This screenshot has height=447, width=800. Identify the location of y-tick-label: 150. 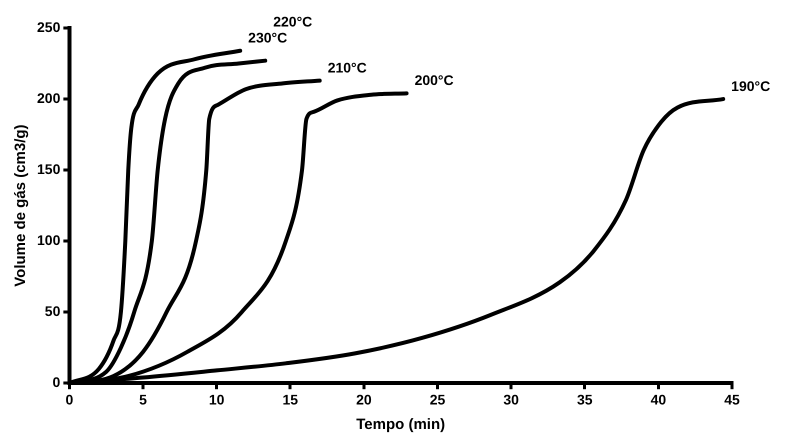
(49, 168).